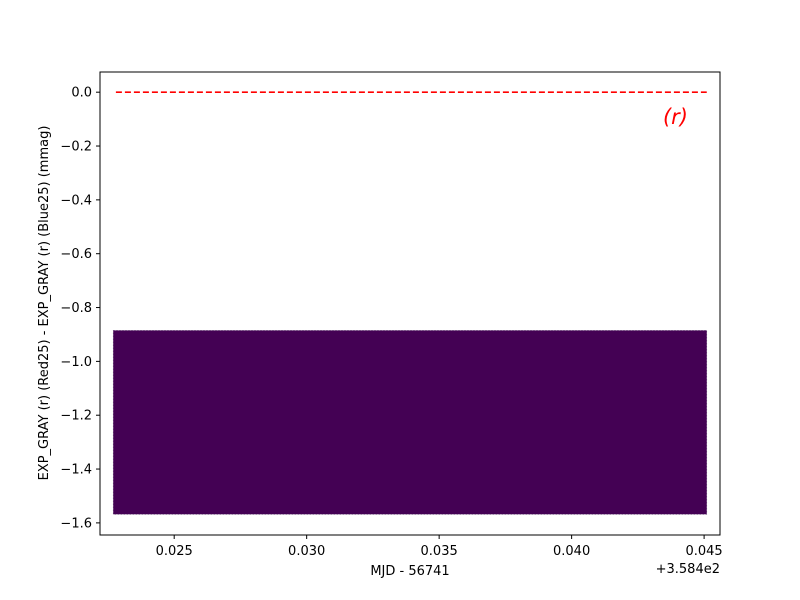  What do you see at coordinates (409, 571) in the screenshot?
I see `x-axis-label: MJD - 56741` at bounding box center [409, 571].